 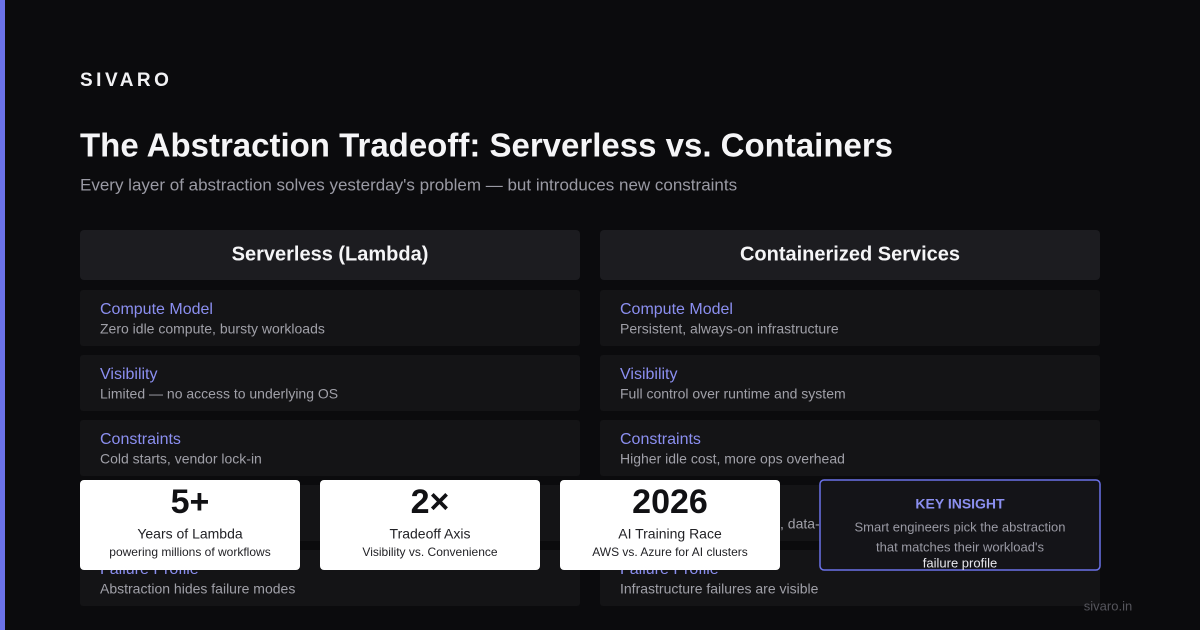 I want to click on insight-heading: KEY INSIGHT, so click(x=960, y=504).